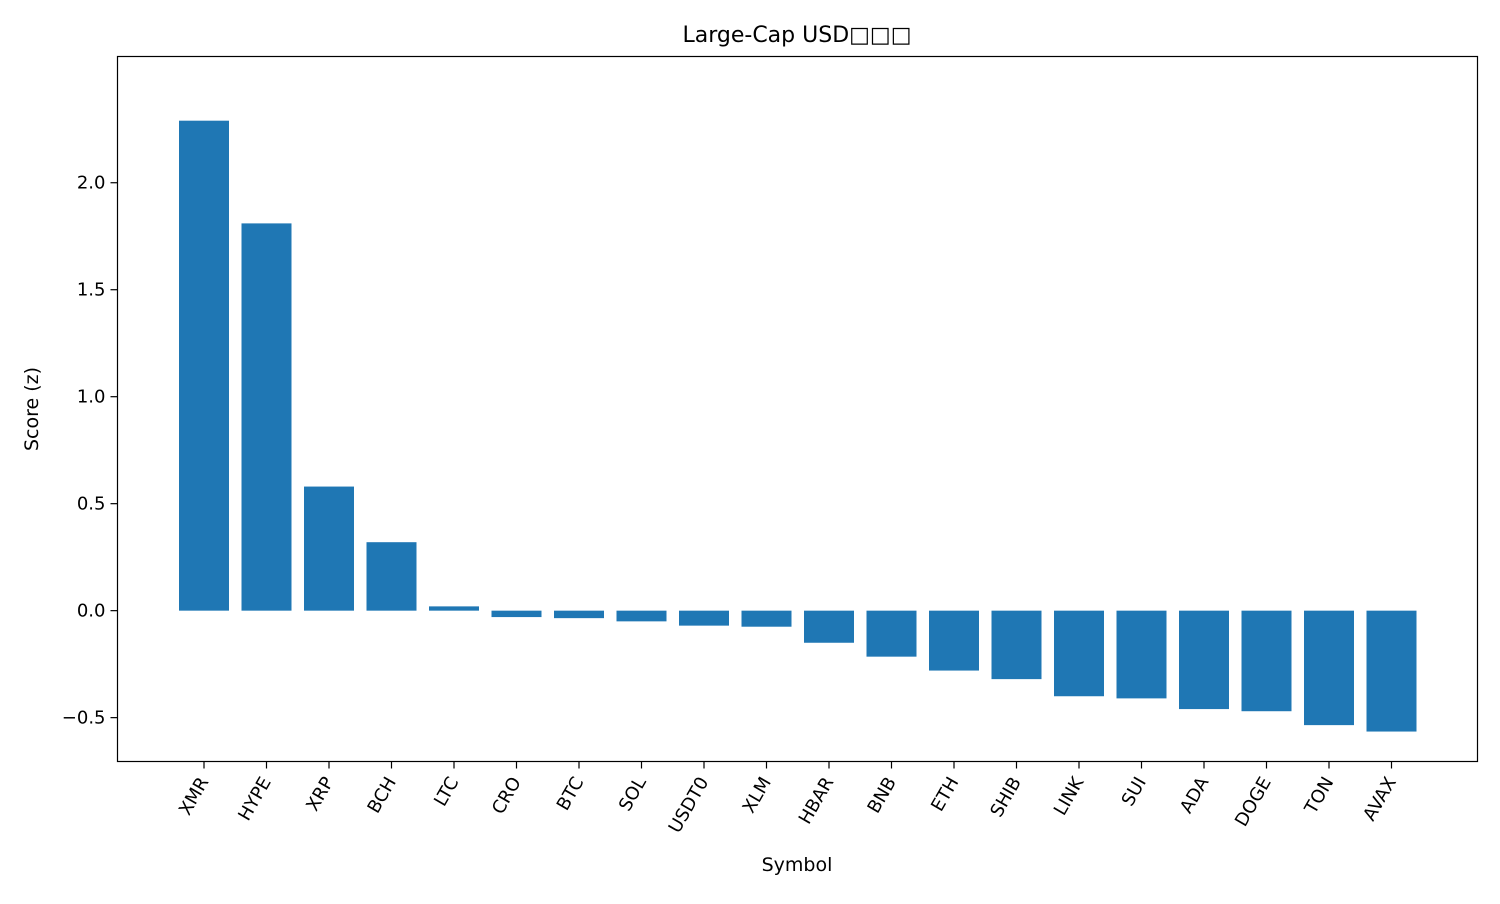 This screenshot has height=904, width=1500. What do you see at coordinates (641, 616) in the screenshot?
I see `bar-sol` at bounding box center [641, 616].